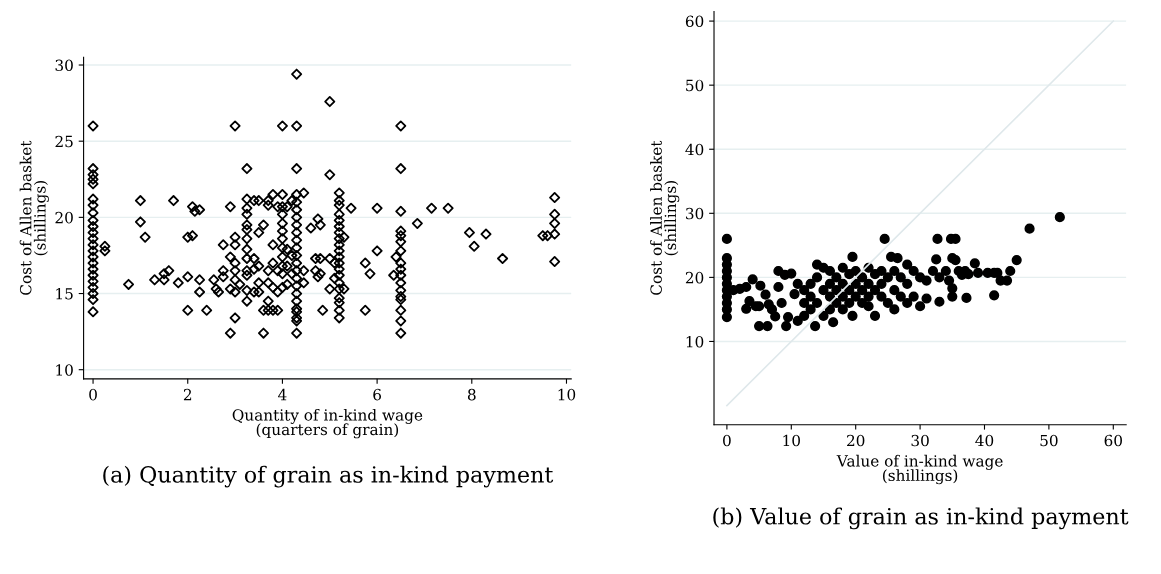  What do you see at coordinates (694, 21) in the screenshot?
I see `y-tick-label: 60` at bounding box center [694, 21].